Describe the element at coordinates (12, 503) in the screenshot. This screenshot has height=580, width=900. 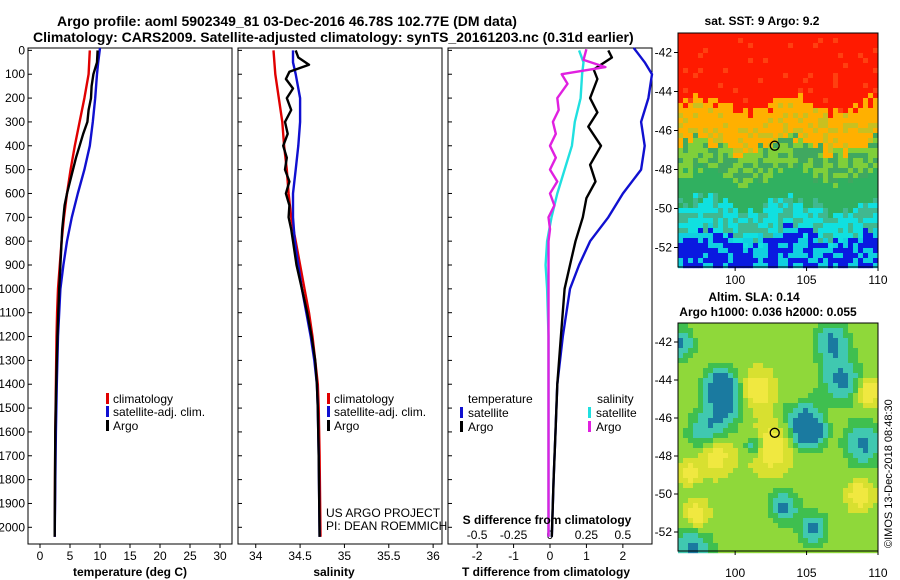
I see `depth-tick-label: 1900` at that location.